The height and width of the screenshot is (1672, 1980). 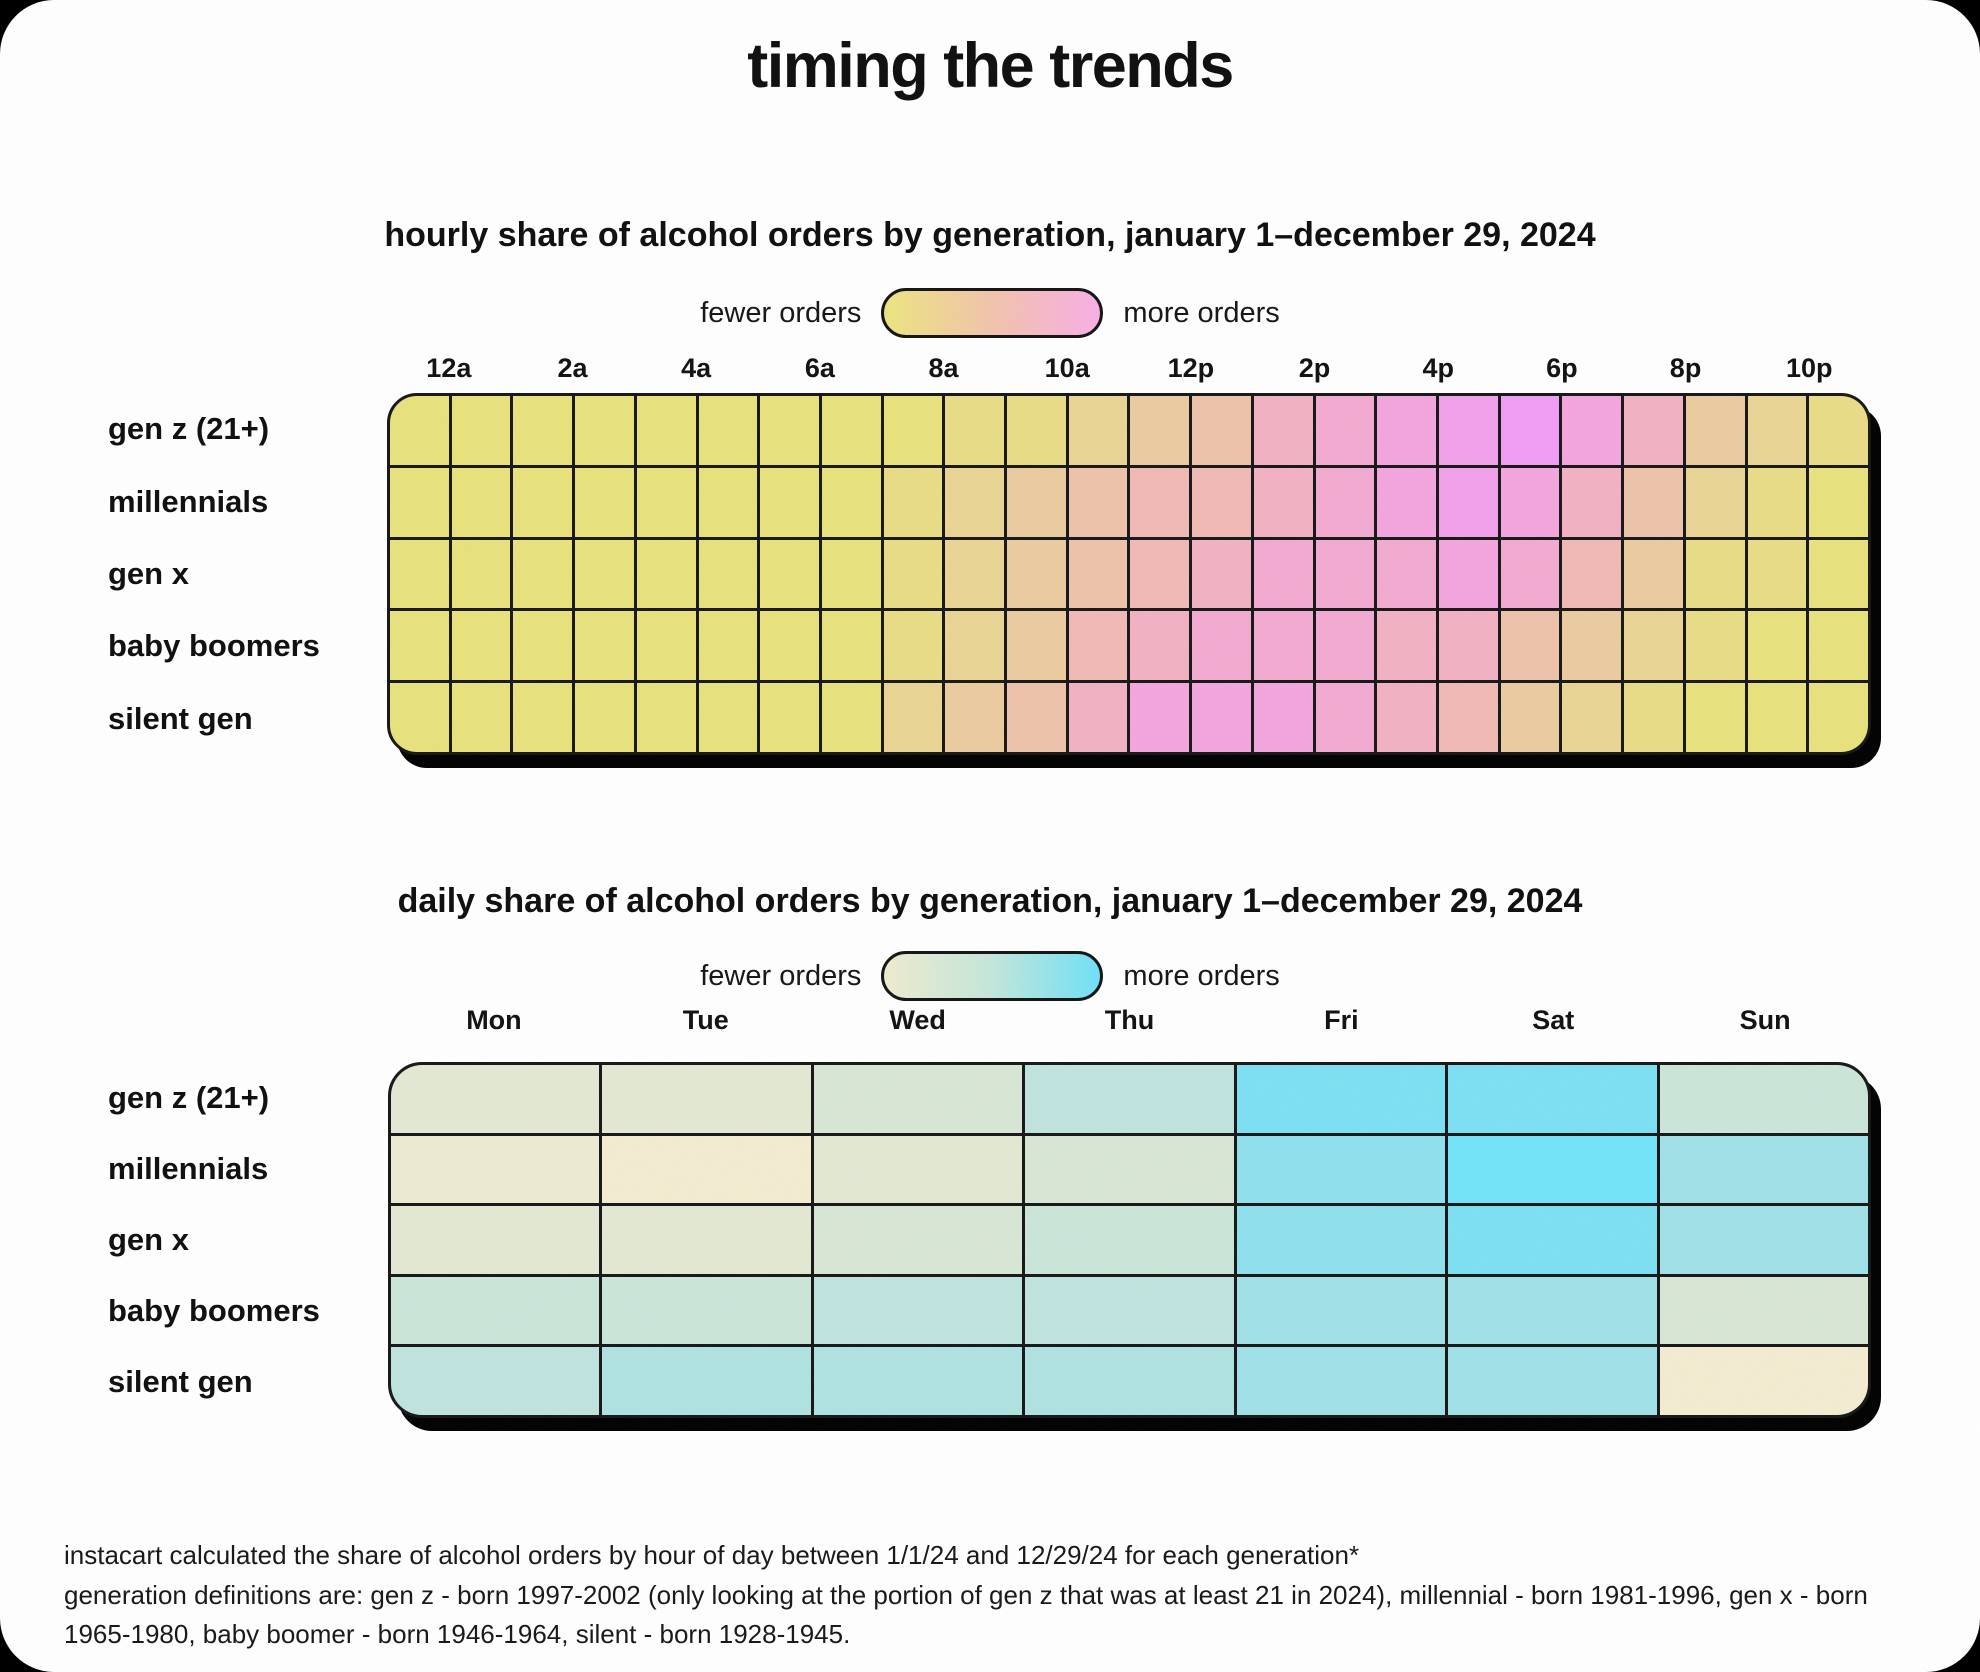 What do you see at coordinates (180, 1382) in the screenshot?
I see `generation-row-label: silent gen` at bounding box center [180, 1382].